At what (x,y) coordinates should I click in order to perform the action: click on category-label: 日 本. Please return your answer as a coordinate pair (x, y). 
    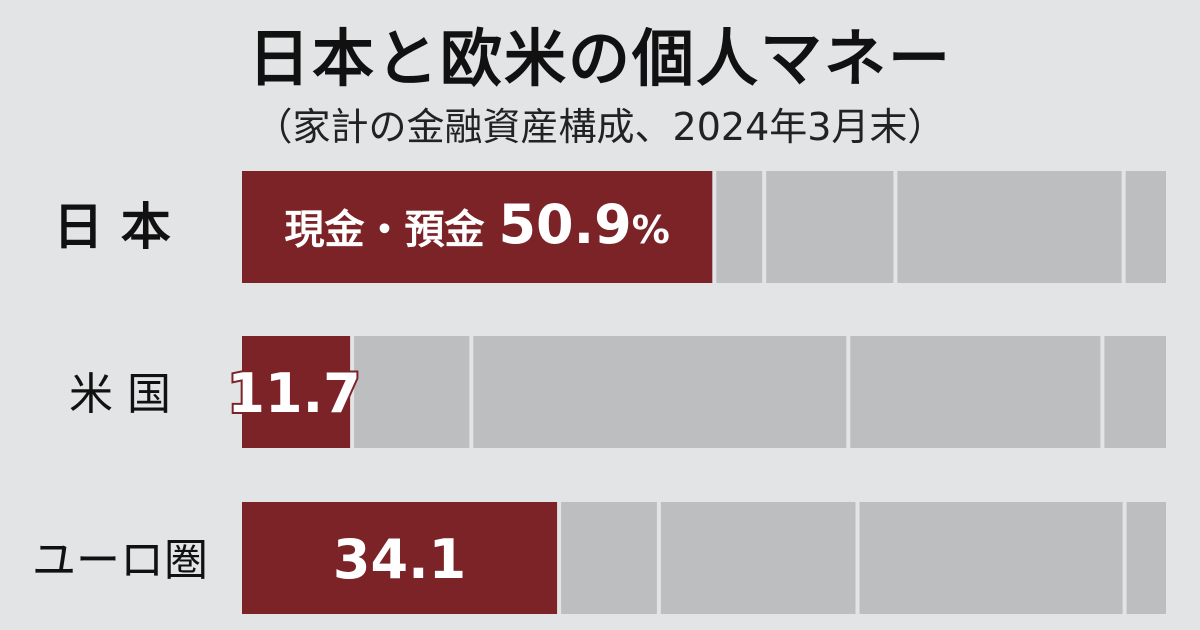
    Looking at the image, I should click on (111, 227).